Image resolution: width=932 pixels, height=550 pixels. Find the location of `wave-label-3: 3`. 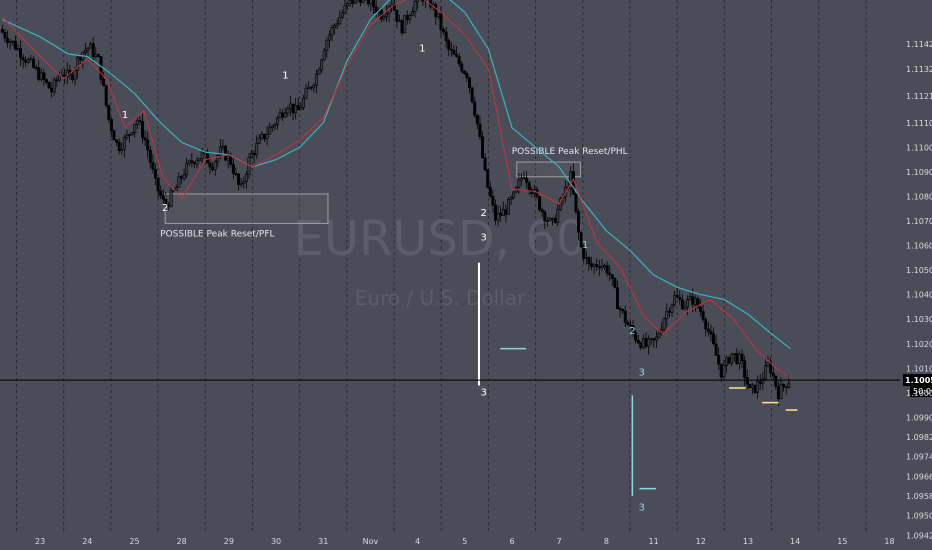

wave-label-3: 3 is located at coordinates (642, 508).